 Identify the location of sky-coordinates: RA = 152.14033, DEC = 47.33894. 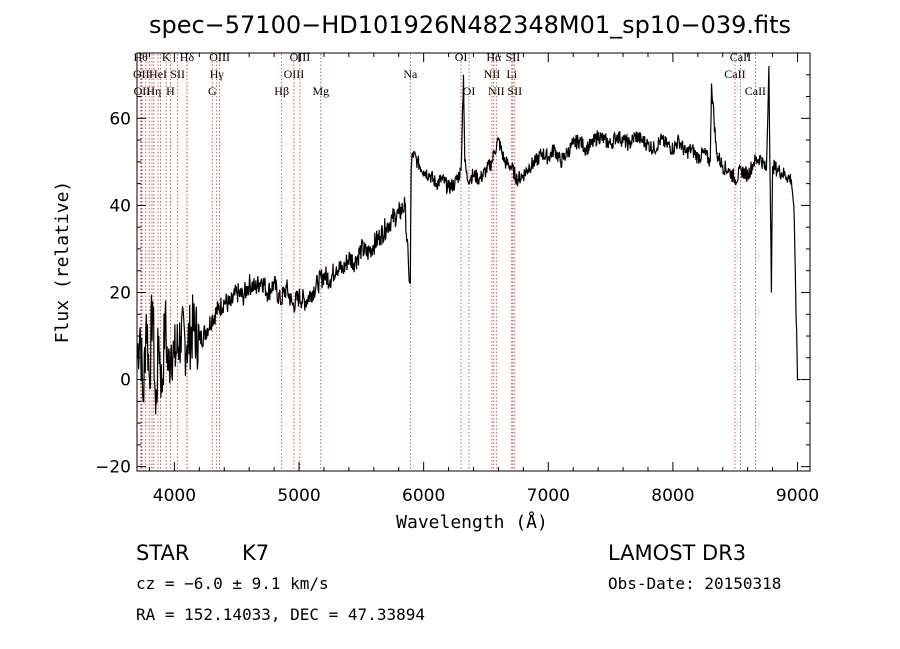
(280, 614).